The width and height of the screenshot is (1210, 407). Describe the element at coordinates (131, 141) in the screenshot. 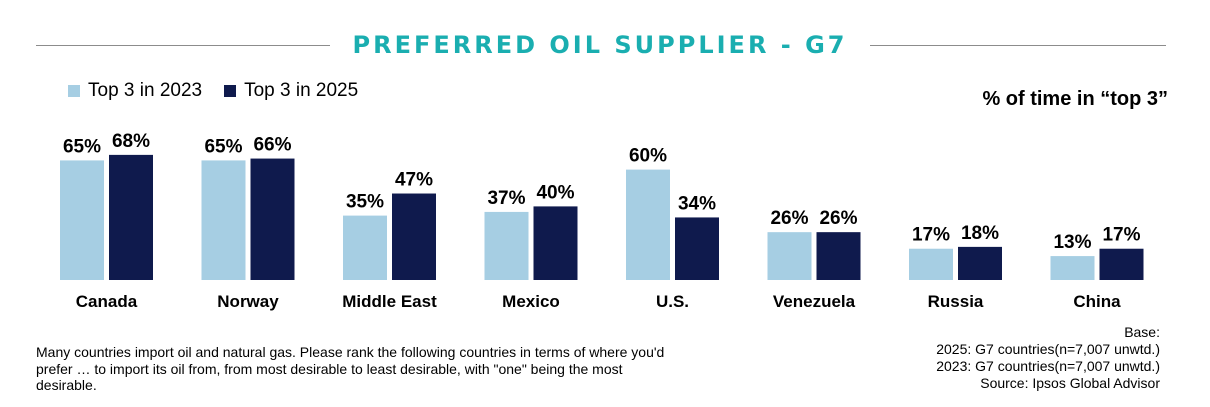

I see `data-label-2025-canada: 68%` at that location.